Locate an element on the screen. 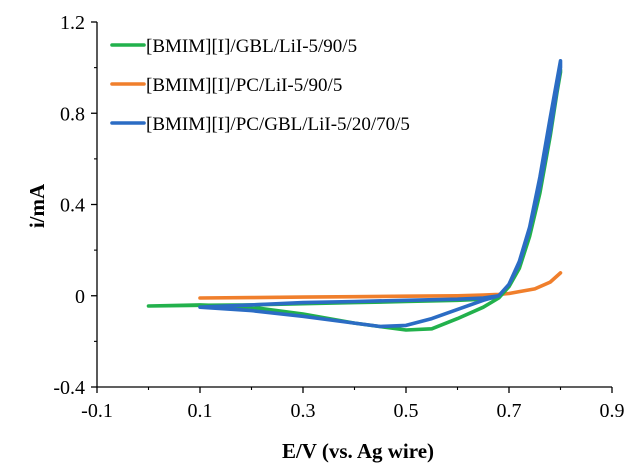 Image resolution: width=640 pixels, height=463 pixels. series-line is located at coordinates (380, 285).